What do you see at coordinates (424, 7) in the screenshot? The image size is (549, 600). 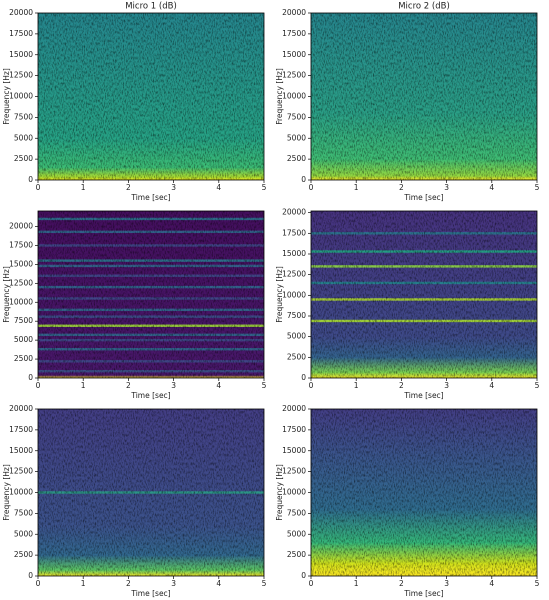 I see `panel-title: Micro 2 (dB)` at bounding box center [424, 7].